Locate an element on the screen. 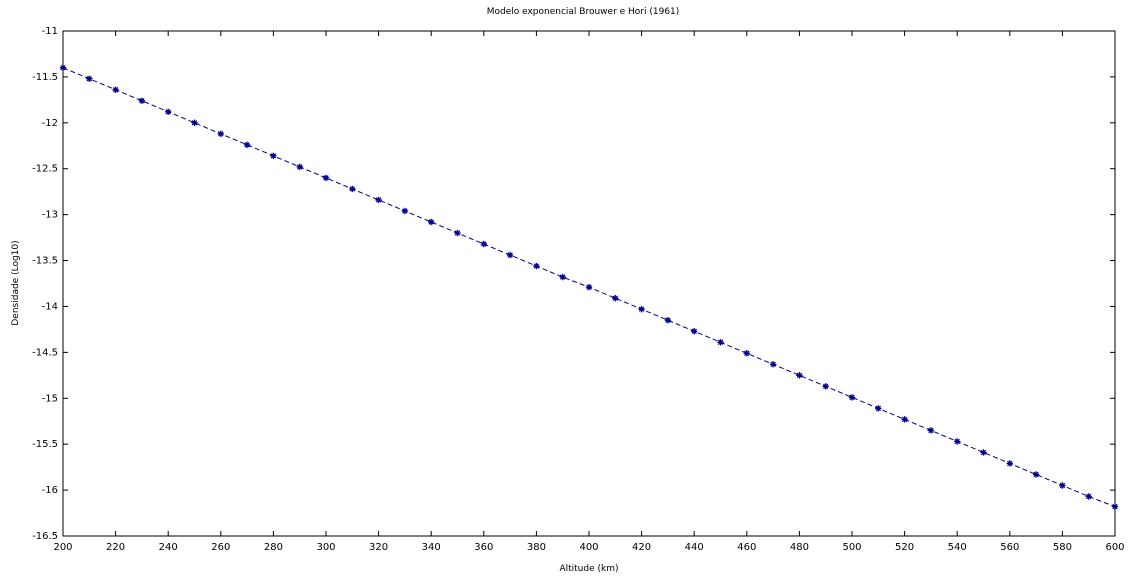 The image size is (1131, 579). x-tick-label: 600 is located at coordinates (1114, 547).